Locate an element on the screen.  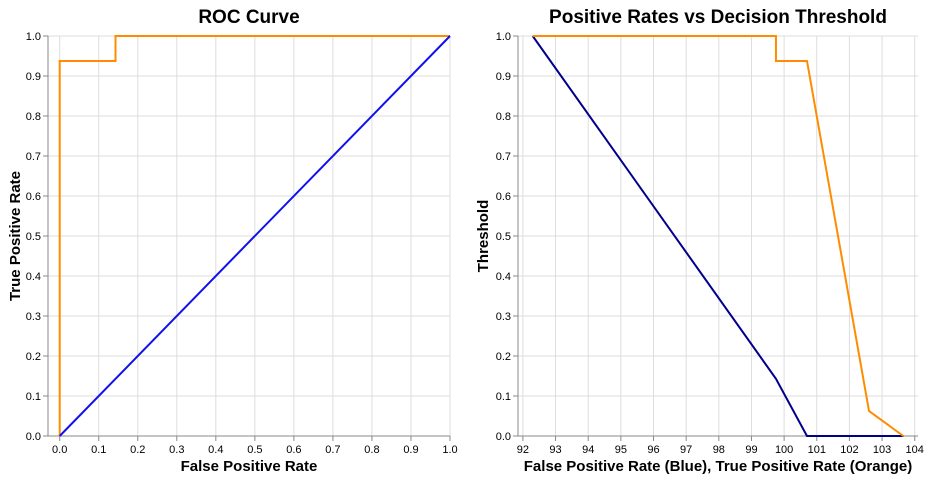
roc-x-tick-label: 0.7 is located at coordinates (332, 450).